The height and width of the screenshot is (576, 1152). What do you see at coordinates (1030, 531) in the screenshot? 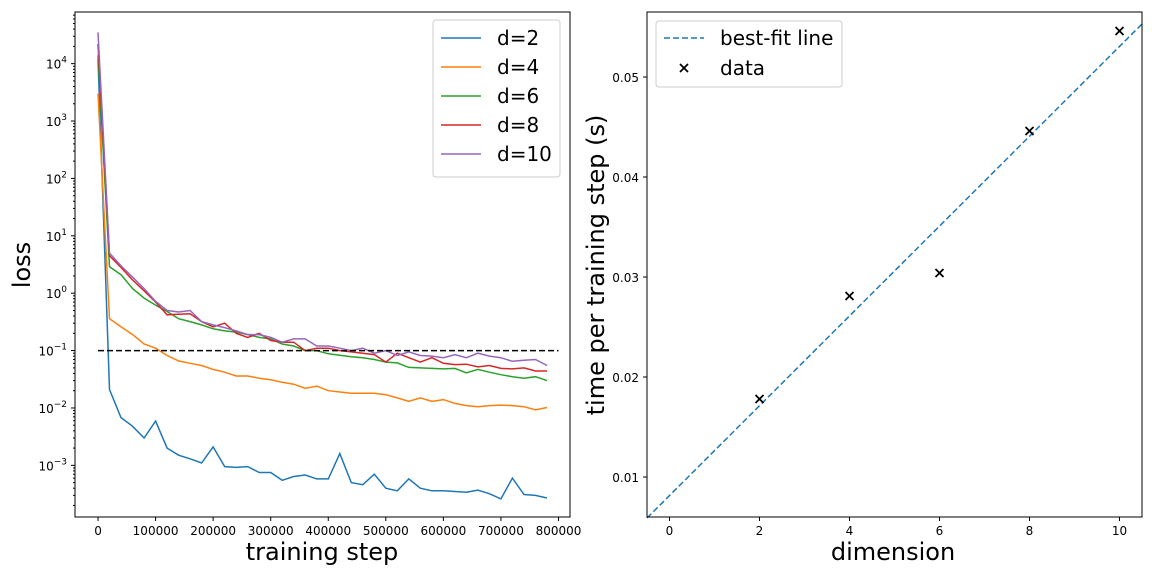
I see `time-x-tick-label: 8` at bounding box center [1030, 531].